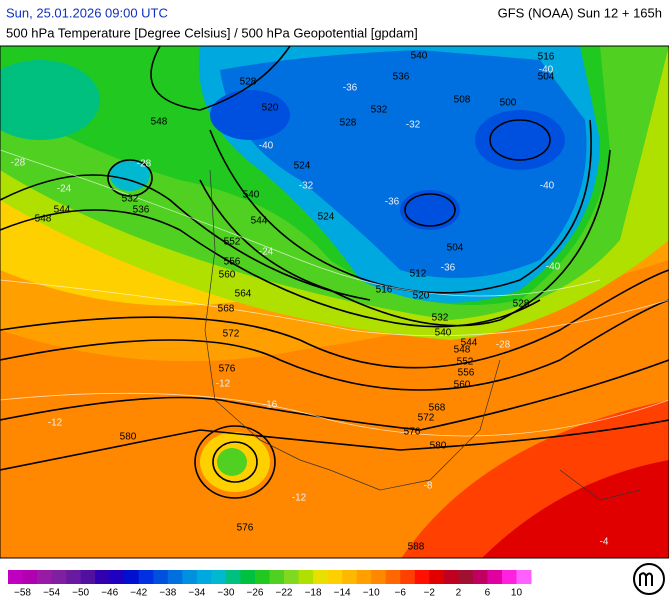 This screenshot has width=669, height=605. Describe the element at coordinates (418, 274) in the screenshot. I see `contour-label: 512` at that location.